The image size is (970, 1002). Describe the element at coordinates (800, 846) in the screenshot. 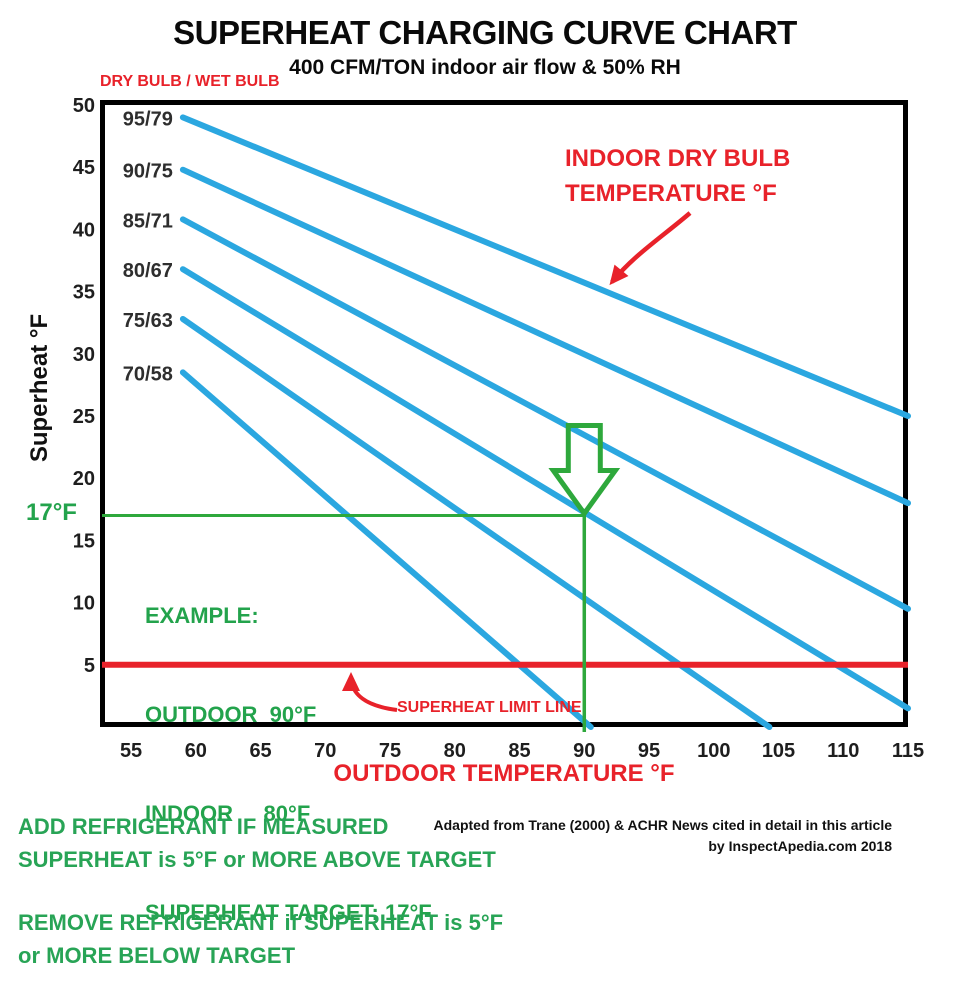

I see `attribution-line2: by InspectApedia.com 2018` at that location.